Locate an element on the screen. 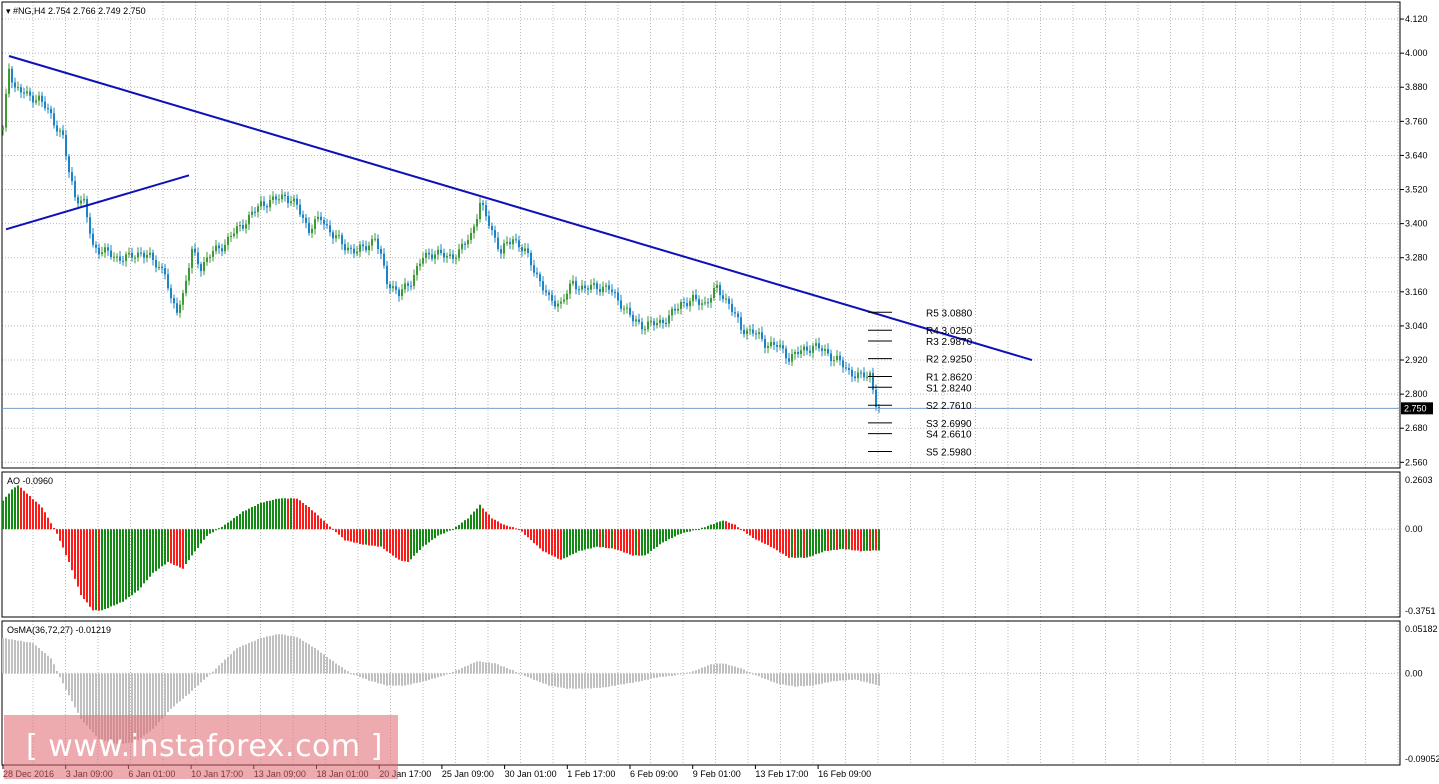  price-axis-label: 3.640 is located at coordinates (1416, 155).